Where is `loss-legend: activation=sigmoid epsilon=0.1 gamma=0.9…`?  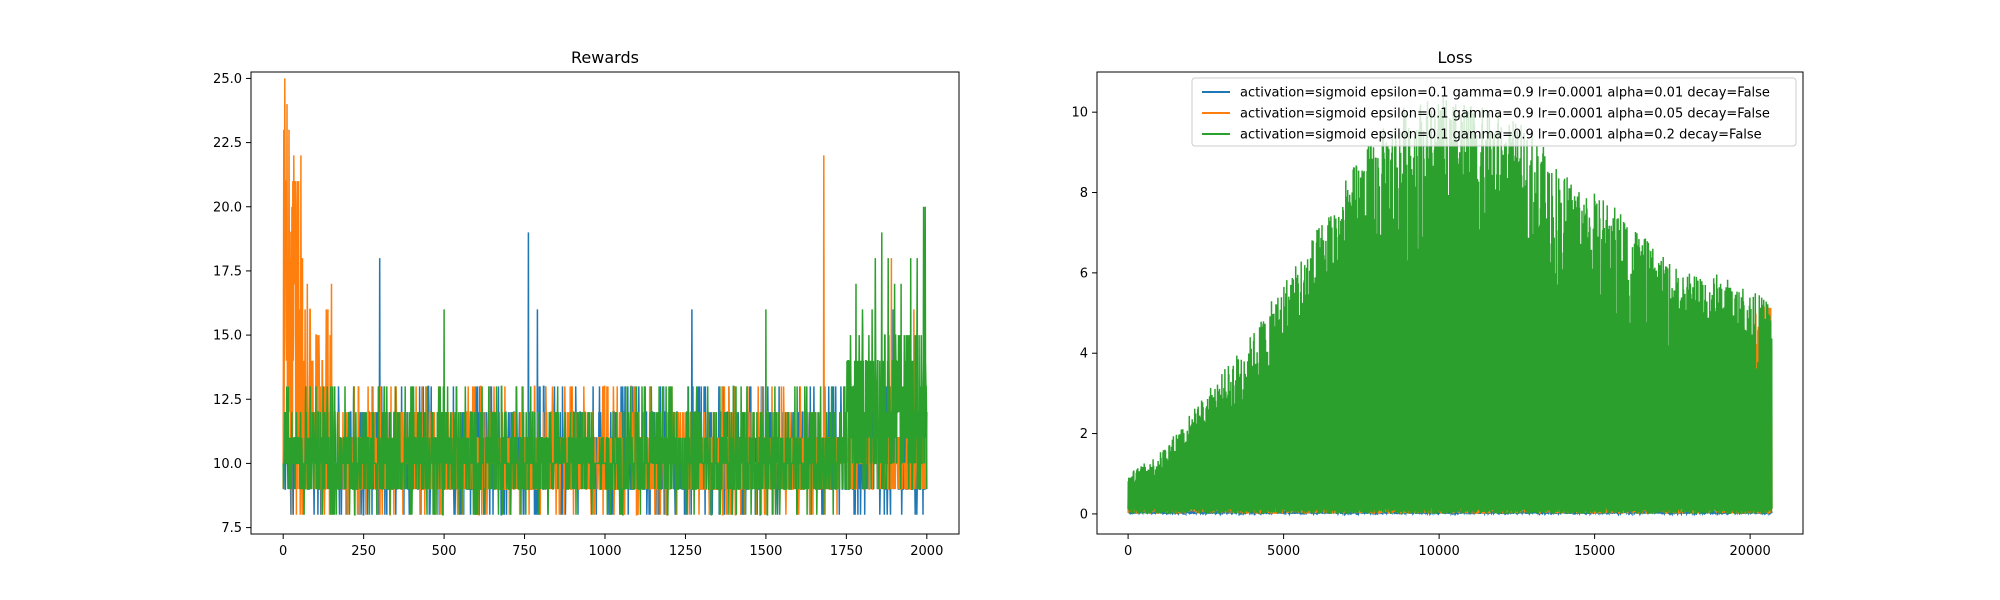
loss-legend: activation=sigmoid epsilon=0.1 gamma=0.9… is located at coordinates (1494, 112).